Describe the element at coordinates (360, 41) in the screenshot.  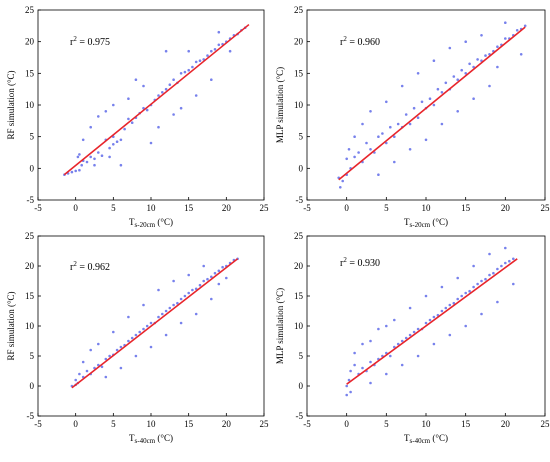
I see `r2-annotation: r2 = 0.960` at that location.